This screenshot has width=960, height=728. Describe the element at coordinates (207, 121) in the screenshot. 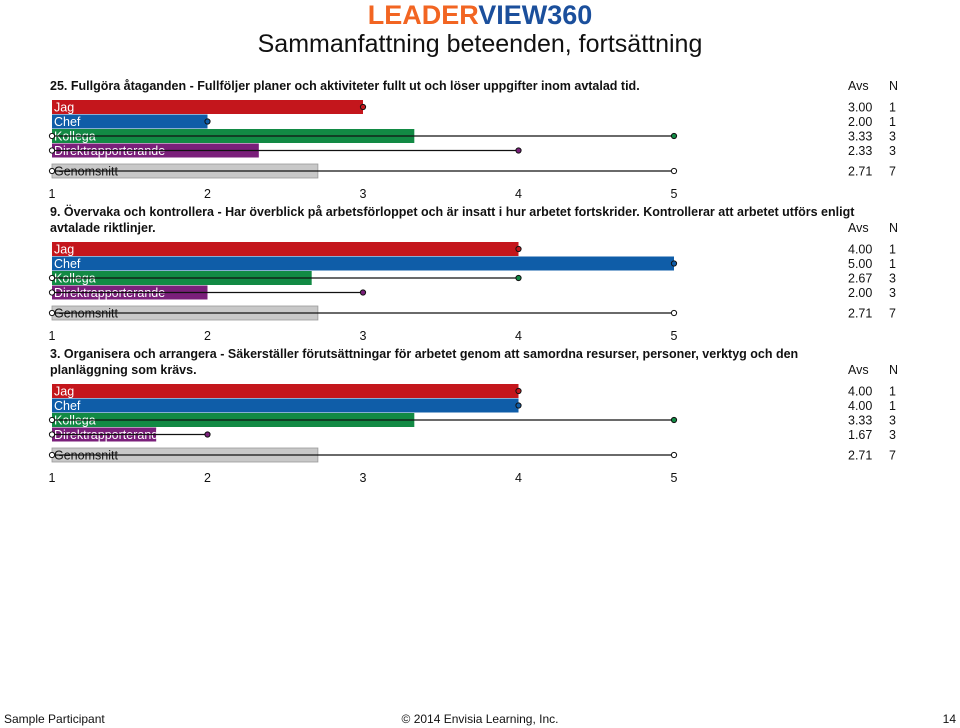

I see `chart-1-chef-range-max-marker` at that location.